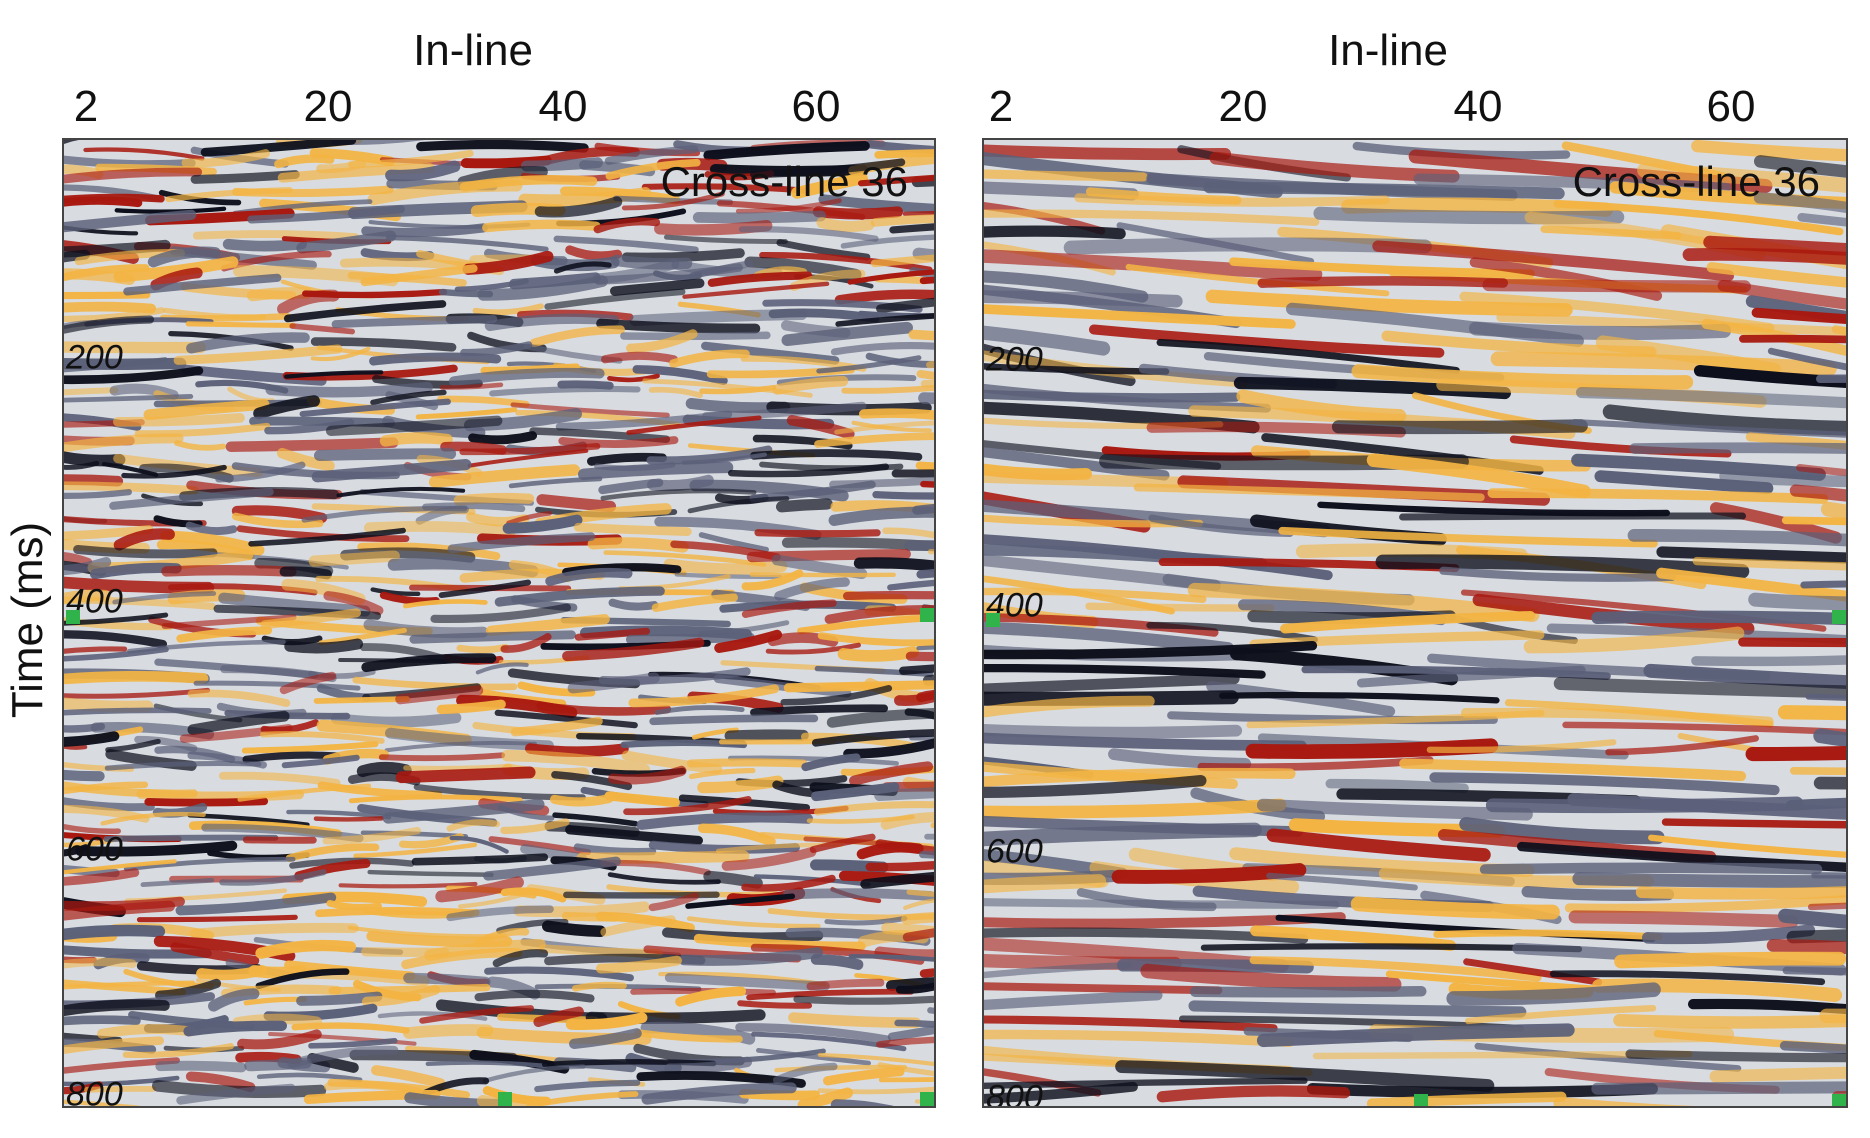 The height and width of the screenshot is (1138, 1870). Describe the element at coordinates (1243, 106) in the screenshot. I see `x-tick: 20` at that location.